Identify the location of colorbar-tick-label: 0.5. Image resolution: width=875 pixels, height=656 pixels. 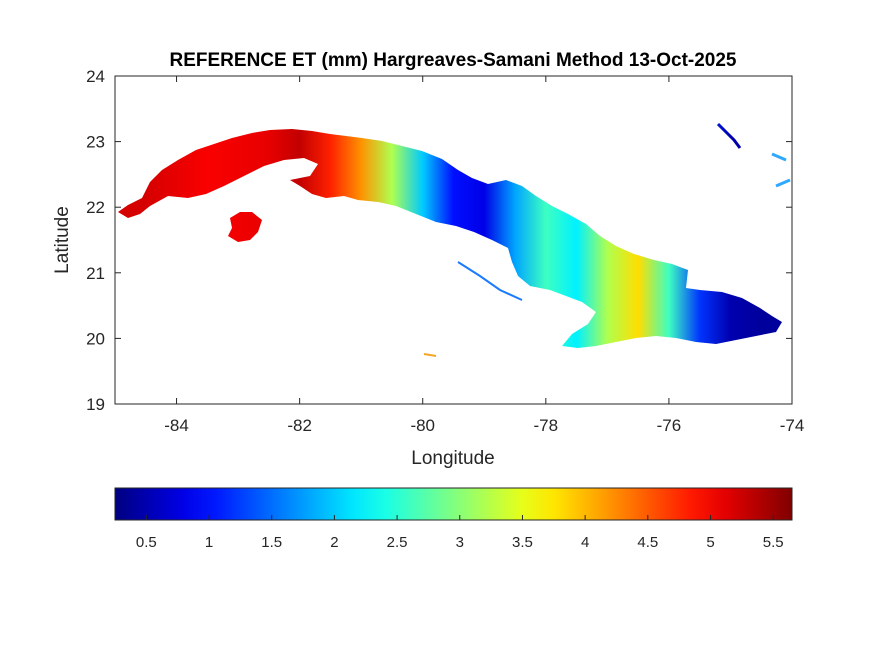
(146, 542).